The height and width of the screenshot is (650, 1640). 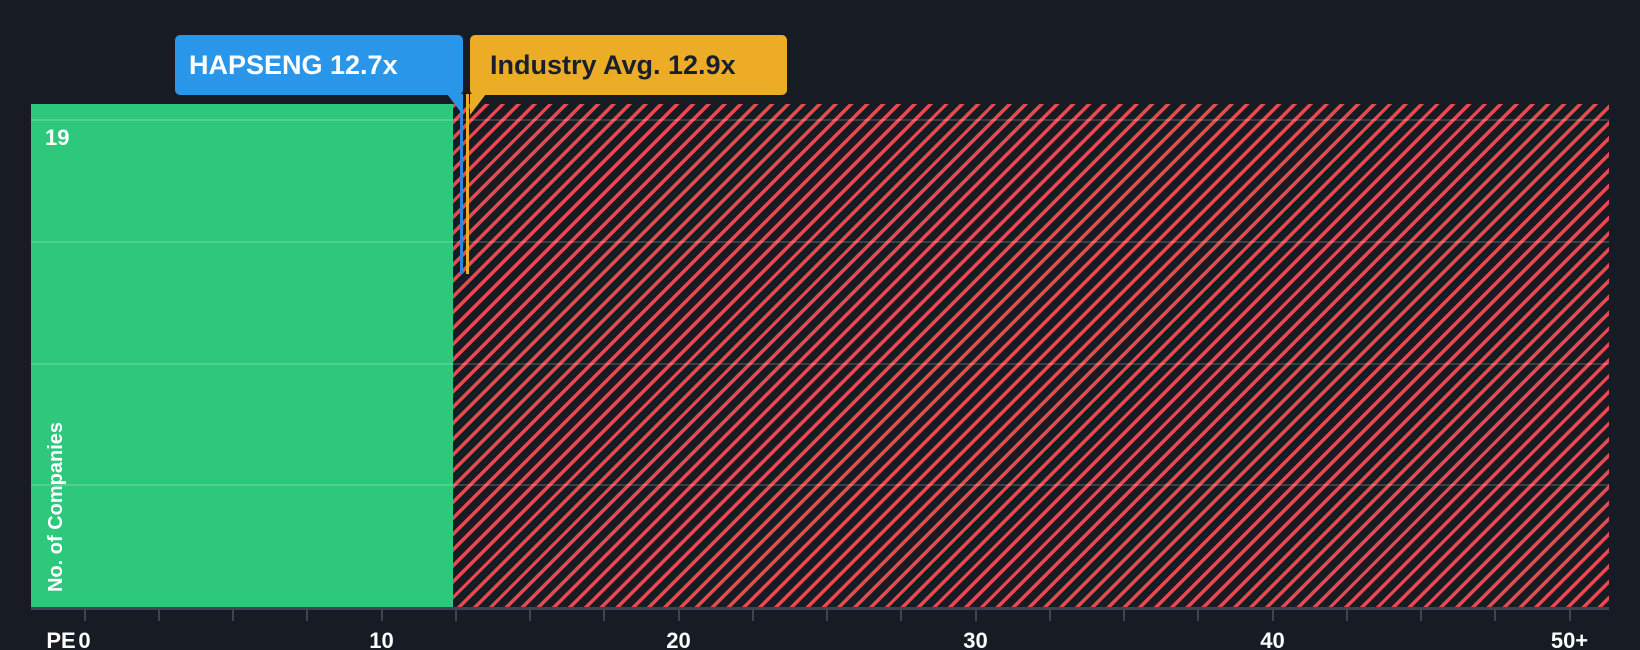 What do you see at coordinates (820, 608) in the screenshot?
I see `x-axis-line` at bounding box center [820, 608].